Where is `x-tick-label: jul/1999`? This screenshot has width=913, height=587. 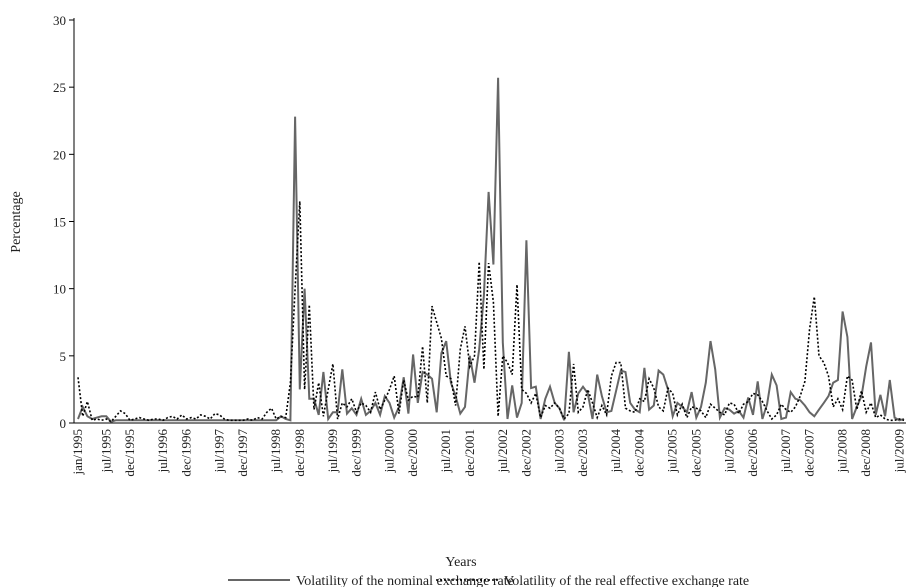 x-tick-label: jul/1999 is located at coordinates (332, 451).